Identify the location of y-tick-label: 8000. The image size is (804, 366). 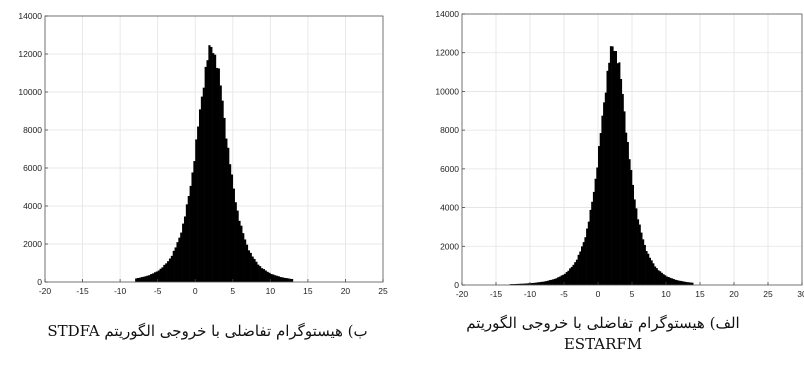
(449, 130).